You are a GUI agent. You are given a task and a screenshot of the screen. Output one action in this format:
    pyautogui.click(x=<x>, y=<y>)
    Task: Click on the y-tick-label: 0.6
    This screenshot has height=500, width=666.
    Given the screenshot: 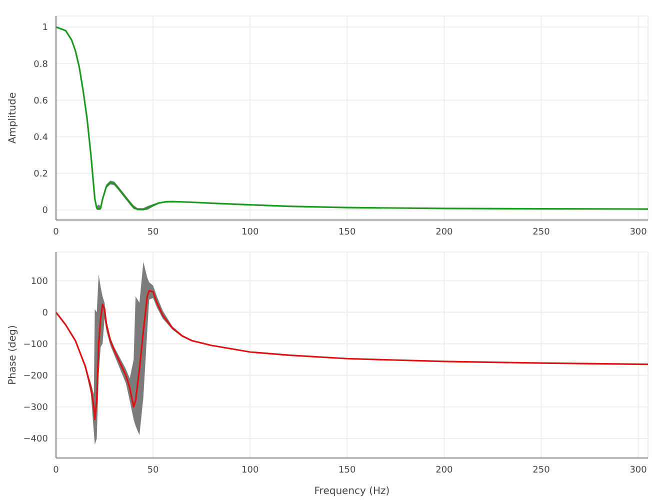 What is the action you would take?
    pyautogui.click(x=41, y=101)
    